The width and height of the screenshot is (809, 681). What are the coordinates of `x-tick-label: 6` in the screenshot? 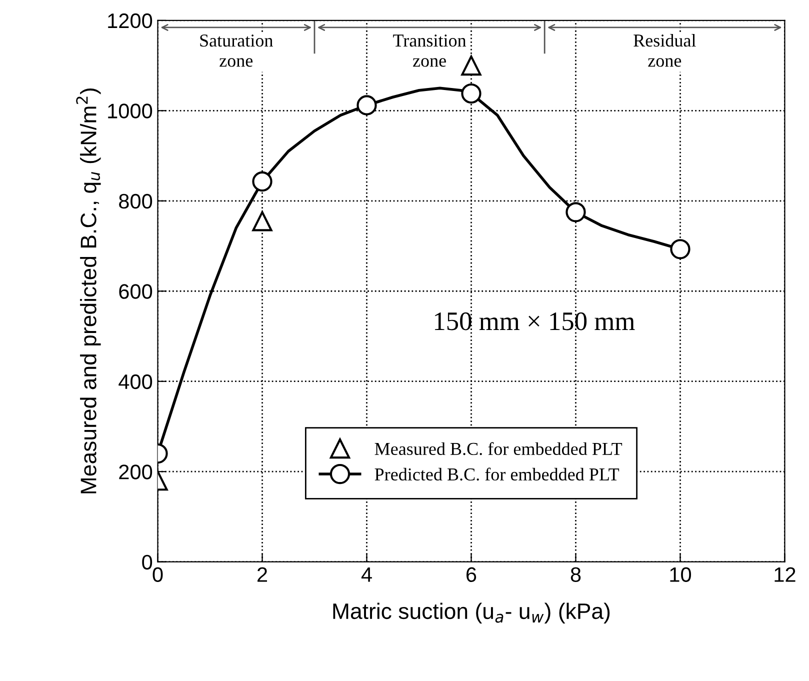 It's located at (471, 574).